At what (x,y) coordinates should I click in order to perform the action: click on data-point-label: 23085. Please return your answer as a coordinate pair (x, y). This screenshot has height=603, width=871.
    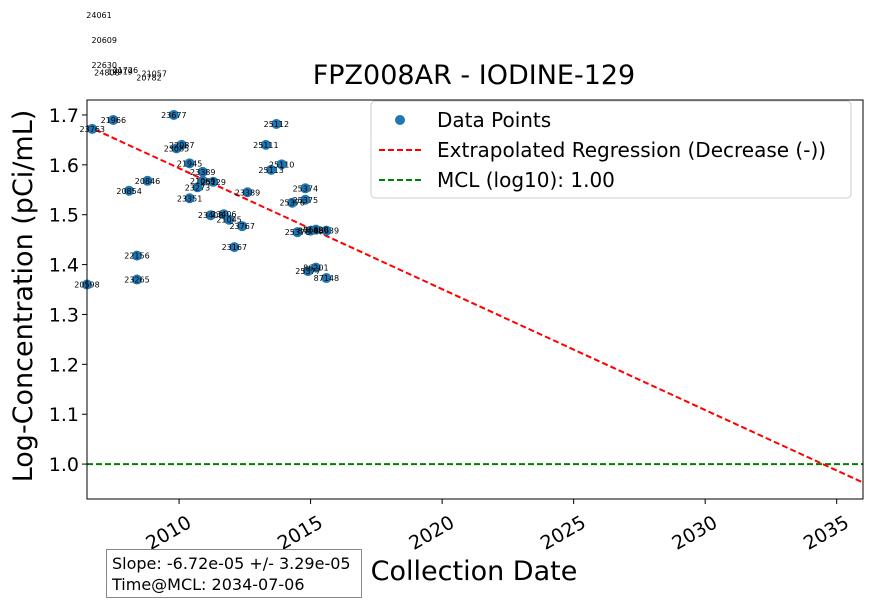
    Looking at the image, I should click on (176, 148).